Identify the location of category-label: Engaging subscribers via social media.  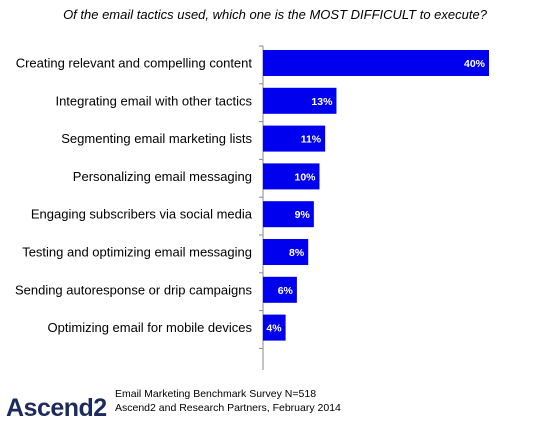
(142, 214).